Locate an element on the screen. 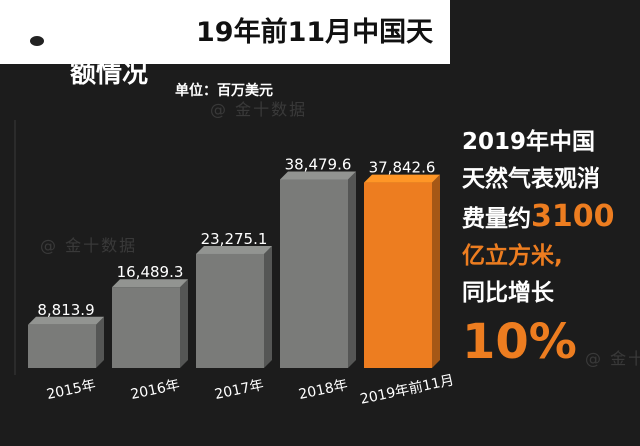 Image resolution: width=640 pixels, height=446 pixels. chart-title-line1: 19年前11月中国天 is located at coordinates (315, 32).